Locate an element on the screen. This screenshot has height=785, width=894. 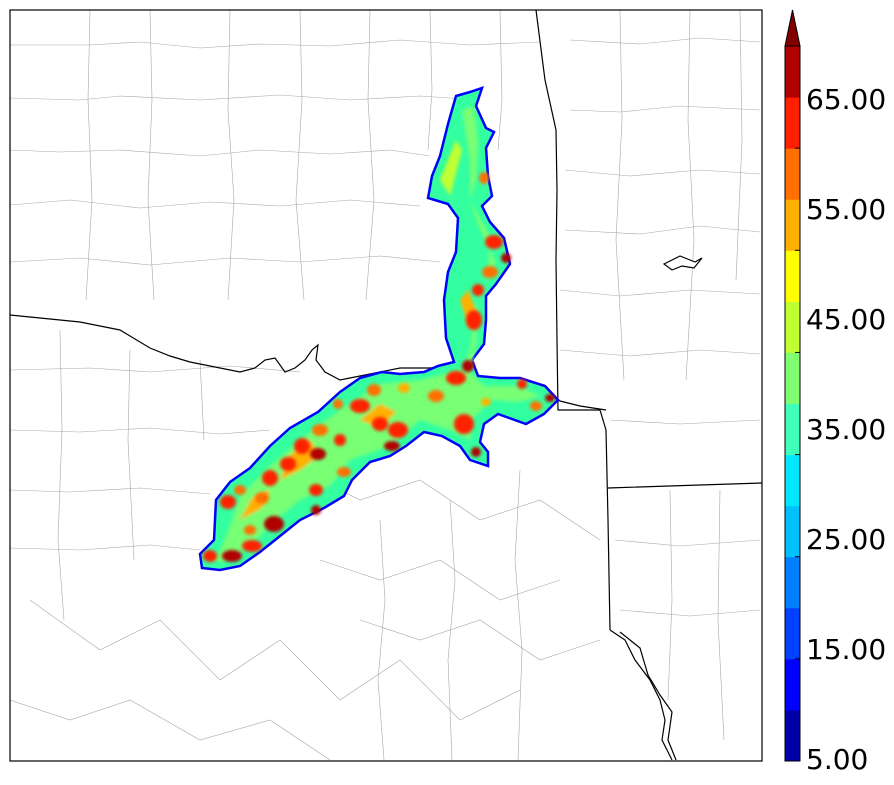
lake-shape is located at coordinates (682, 263).